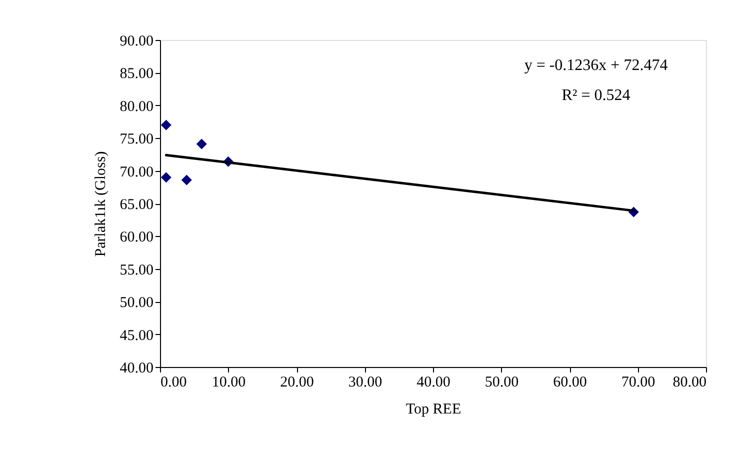  I want to click on x-tick-label: 20.00, so click(297, 382).